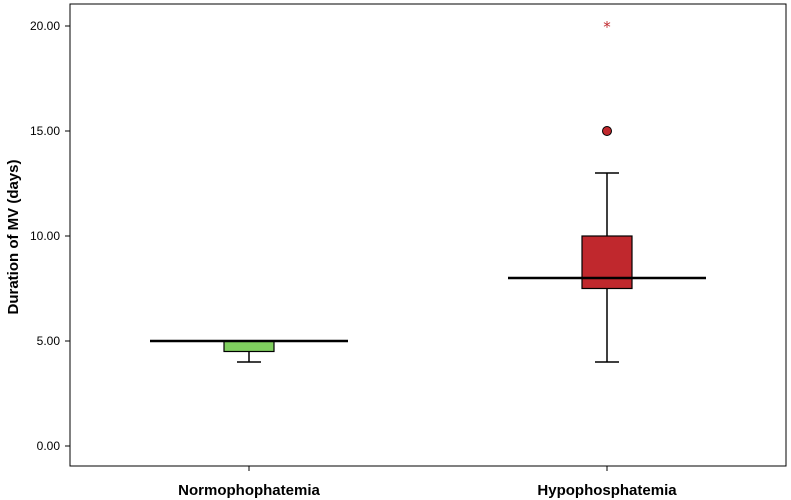 This screenshot has height=500, width=791. I want to click on x-category-label: Normophophatemia, so click(249, 490).